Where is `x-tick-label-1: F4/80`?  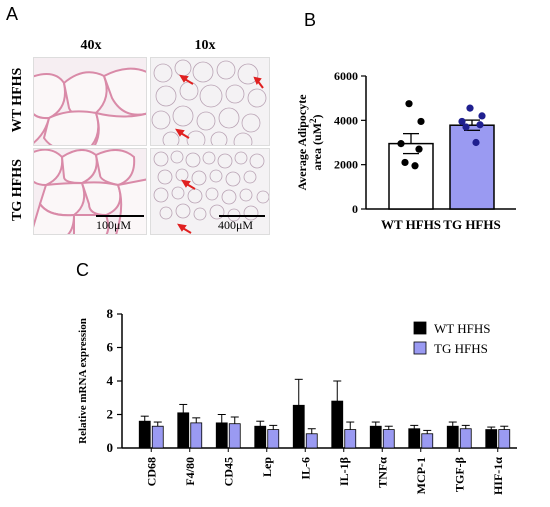 x-tick-label-1: F4/80 is located at coordinates (190, 471).